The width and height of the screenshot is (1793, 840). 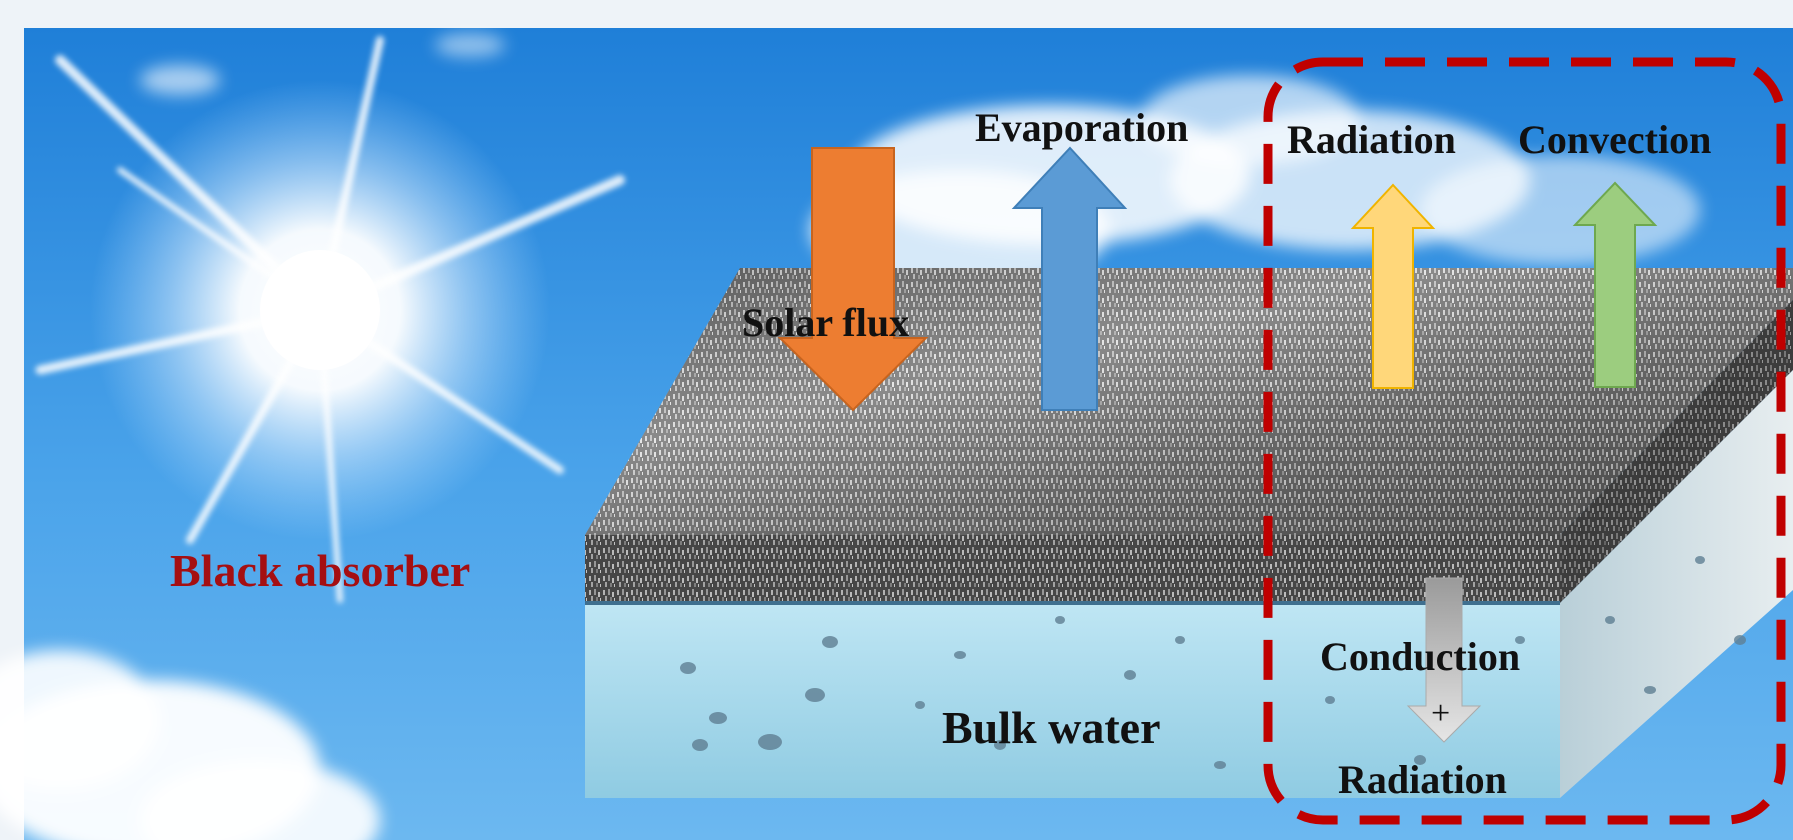 What do you see at coordinates (1069, 278) in the screenshot?
I see `evaporation-arrow` at bounding box center [1069, 278].